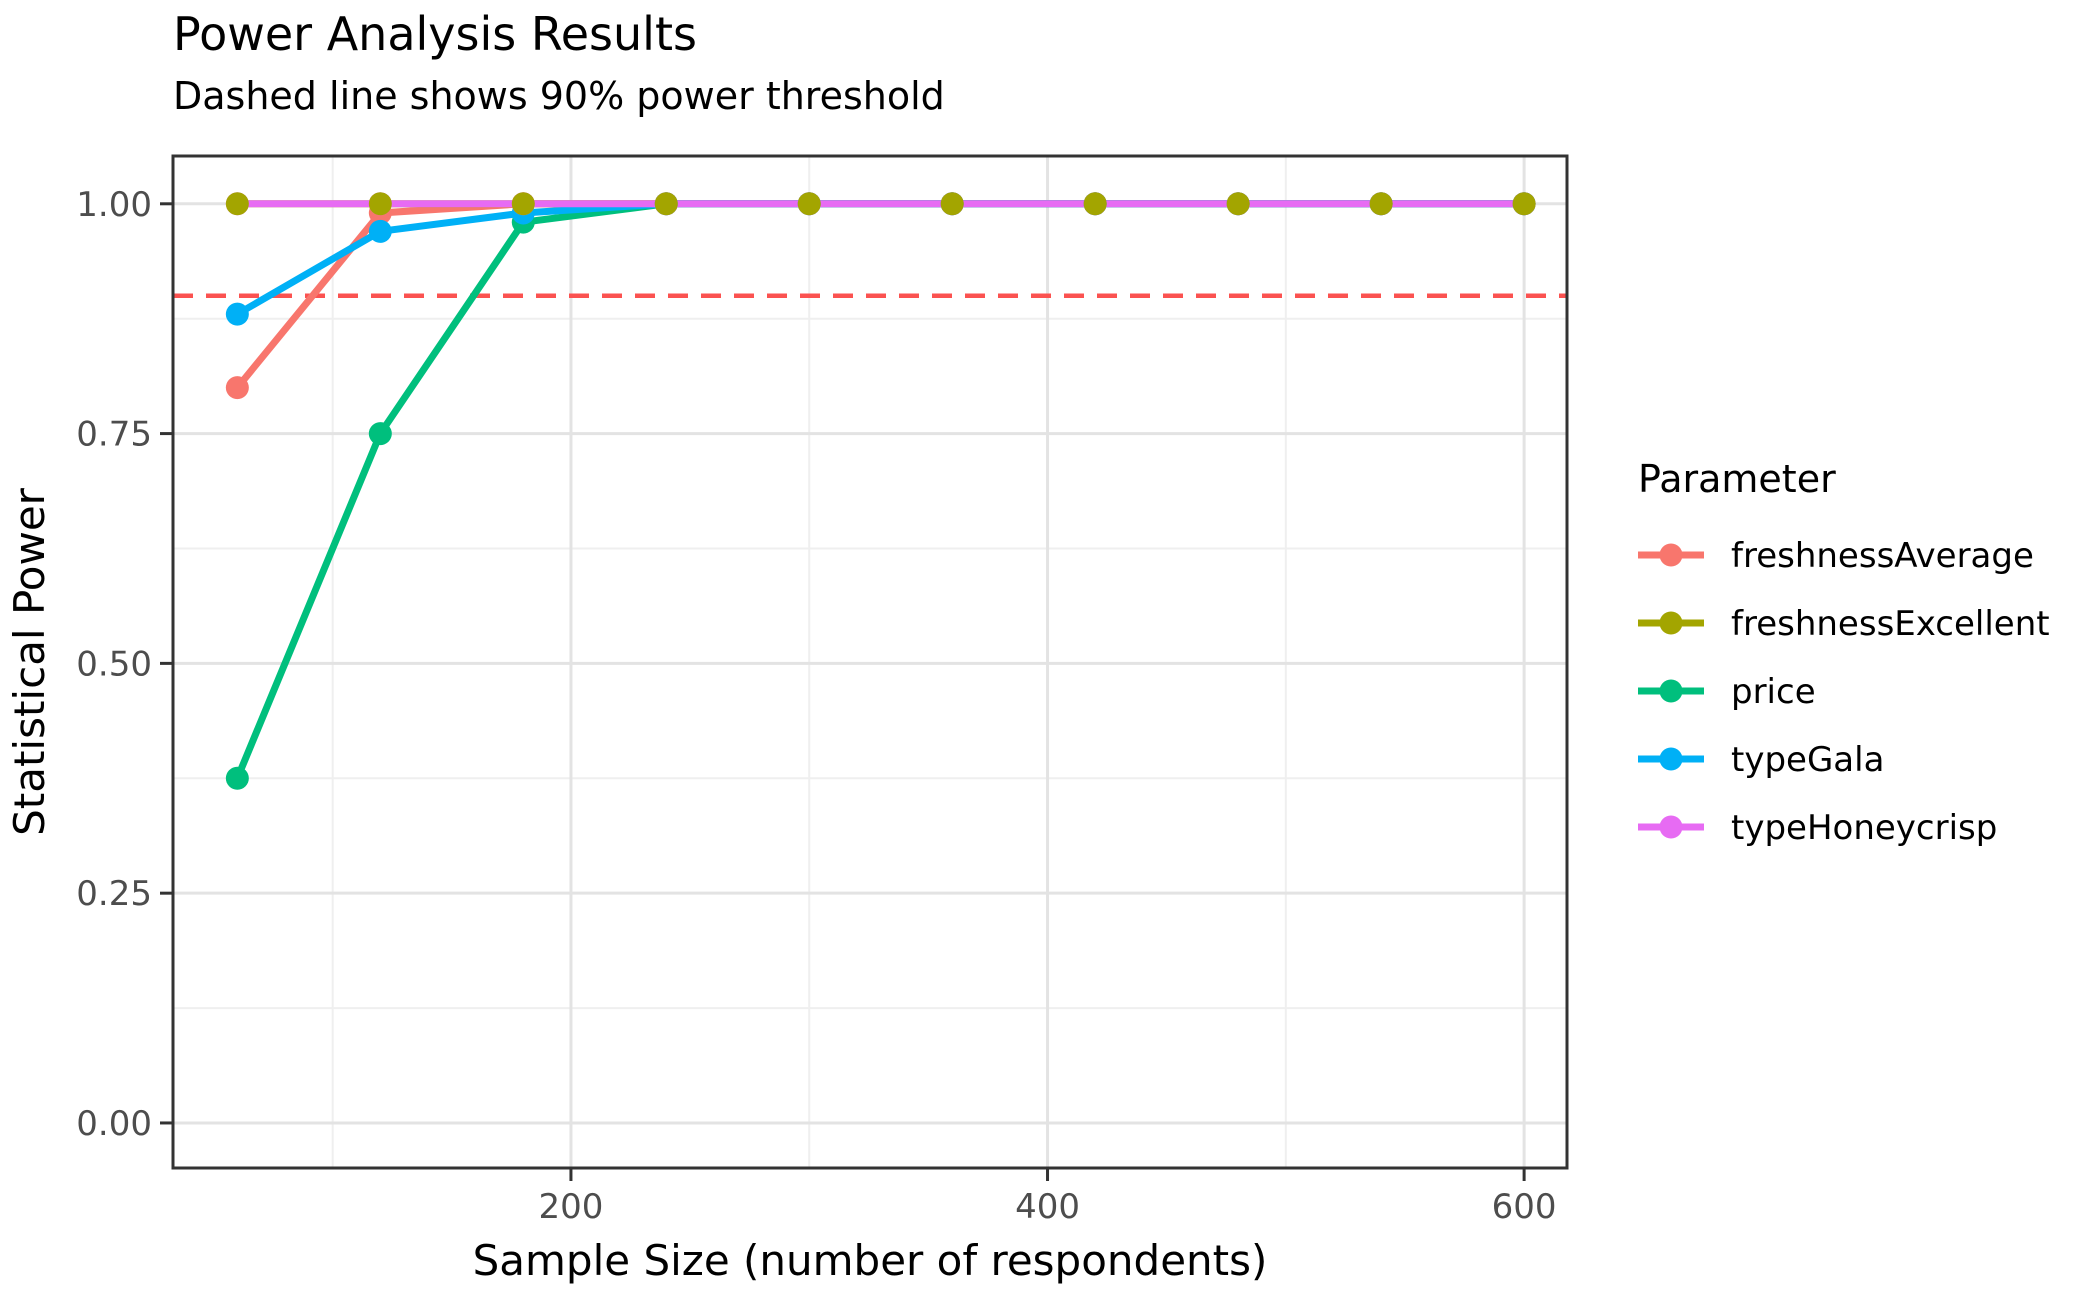 The width and height of the screenshot is (2100, 1297). I want to click on chart-title: Power Analysis Results, so click(435, 34).